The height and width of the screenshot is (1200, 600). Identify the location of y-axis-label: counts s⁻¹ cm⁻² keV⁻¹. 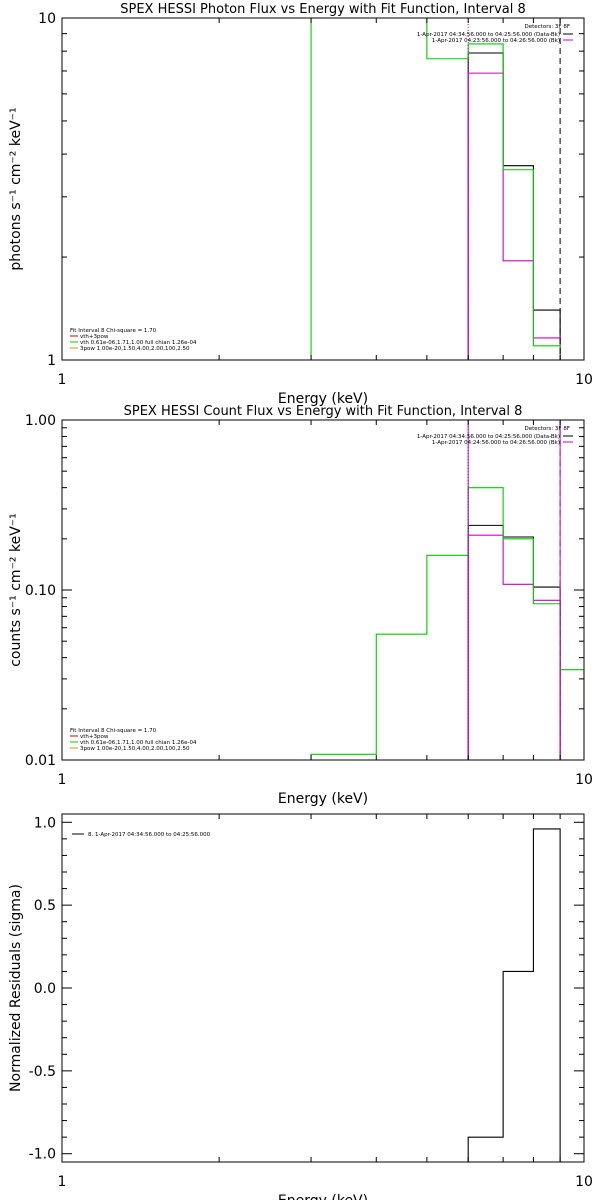
(16, 590).